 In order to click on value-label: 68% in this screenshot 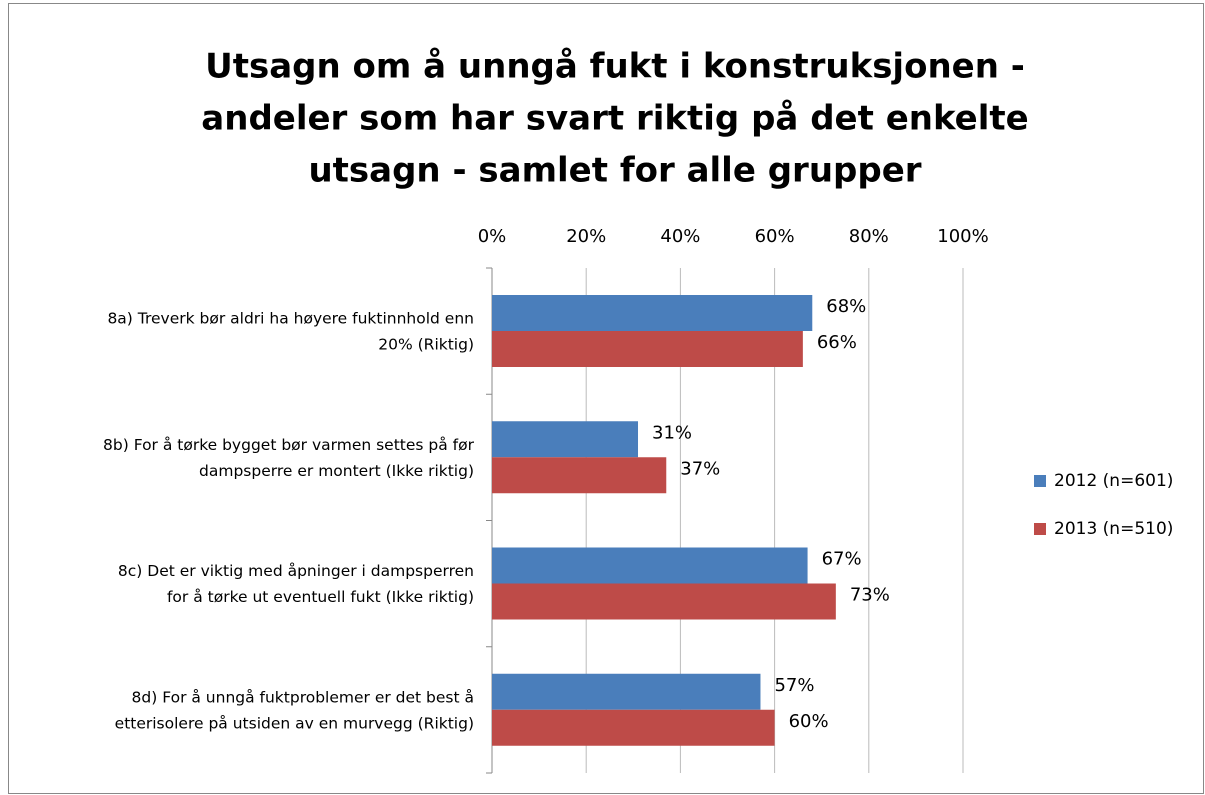, I will do `click(846, 306)`.